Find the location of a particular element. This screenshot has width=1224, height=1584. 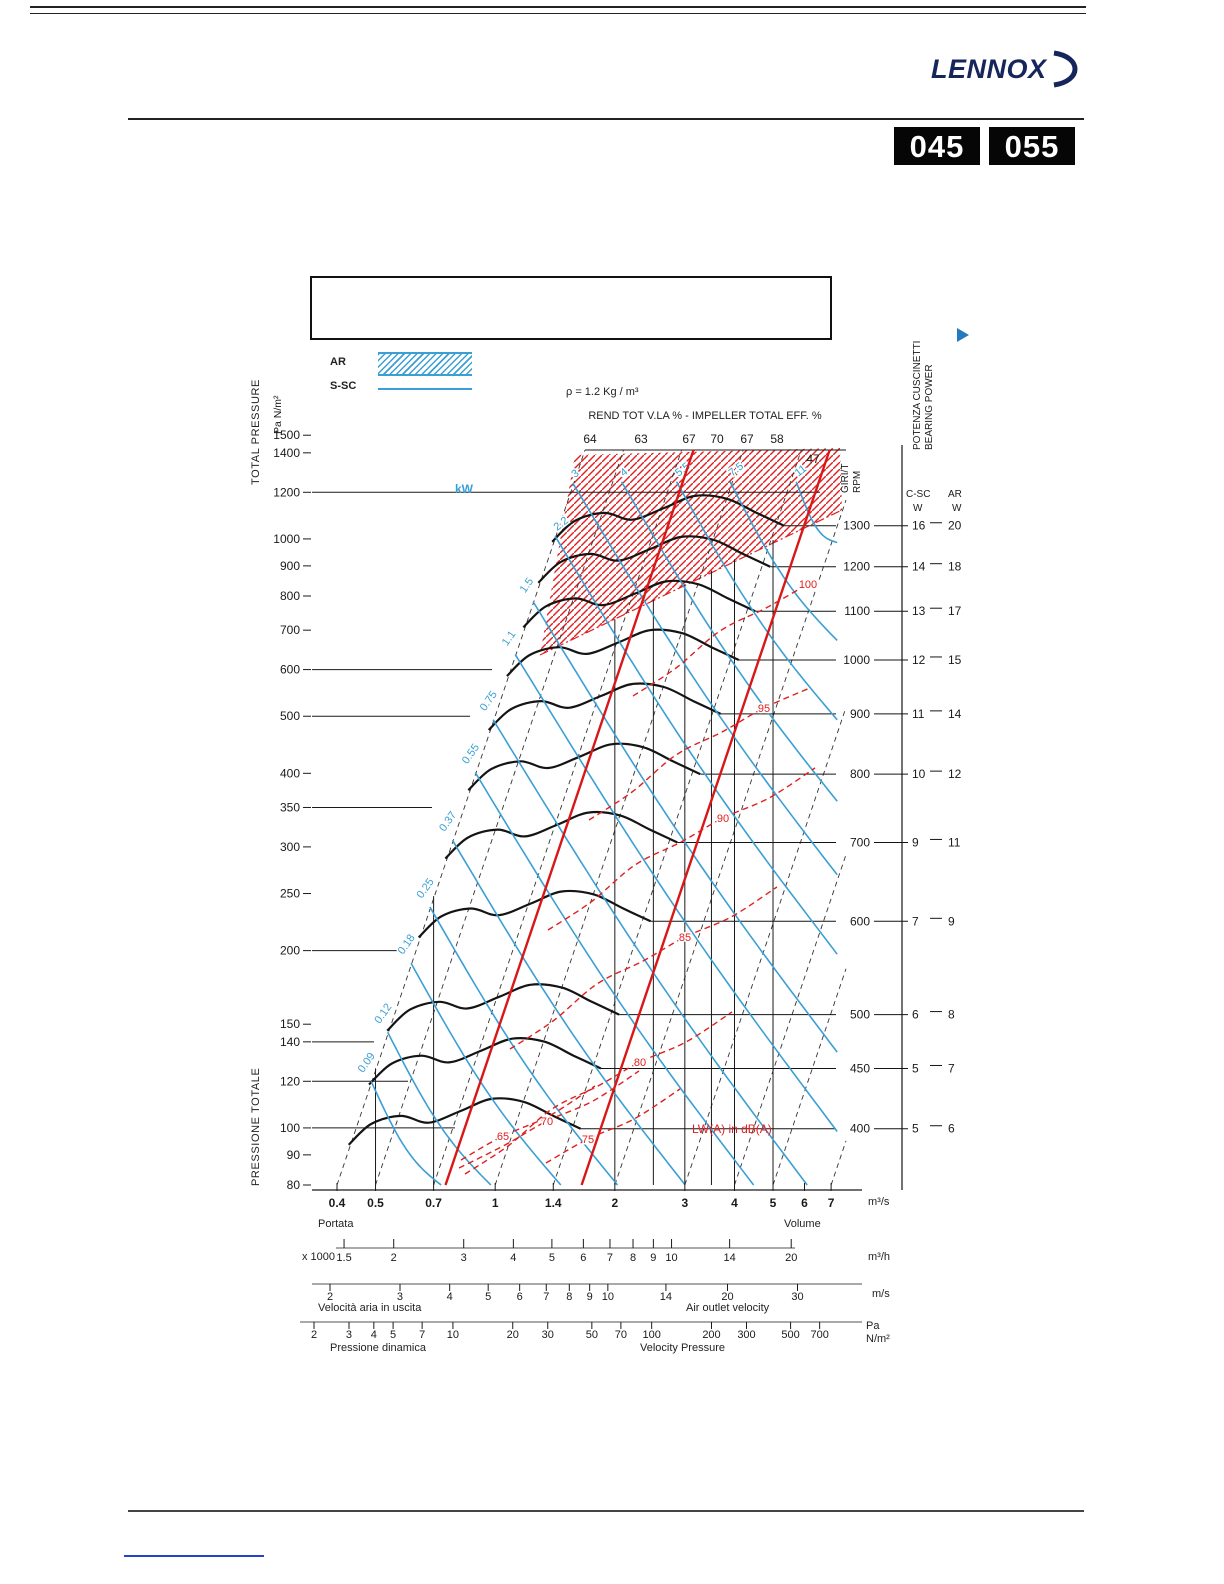

pressure-tick-label: 1000 is located at coordinates (286, 539).